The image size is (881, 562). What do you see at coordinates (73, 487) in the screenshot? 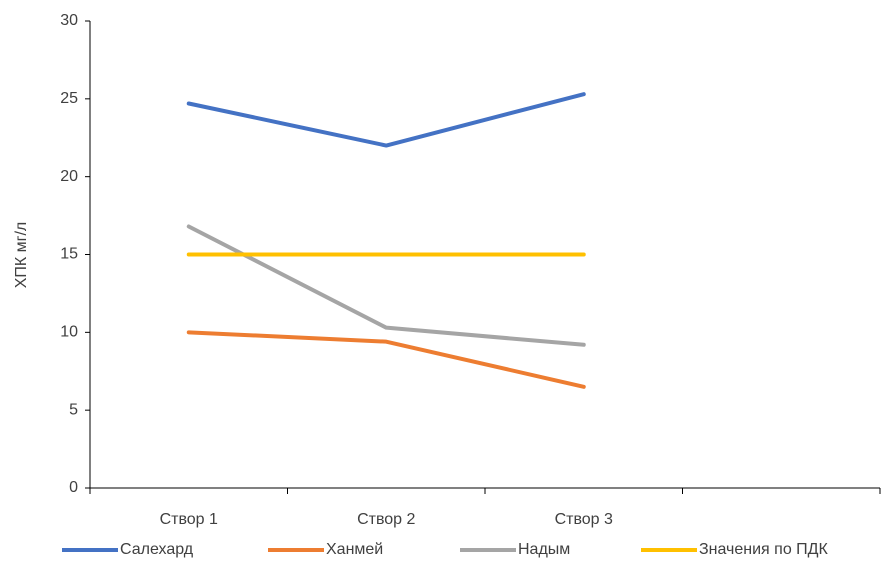
I see `y-tick-label: 0` at bounding box center [73, 487].